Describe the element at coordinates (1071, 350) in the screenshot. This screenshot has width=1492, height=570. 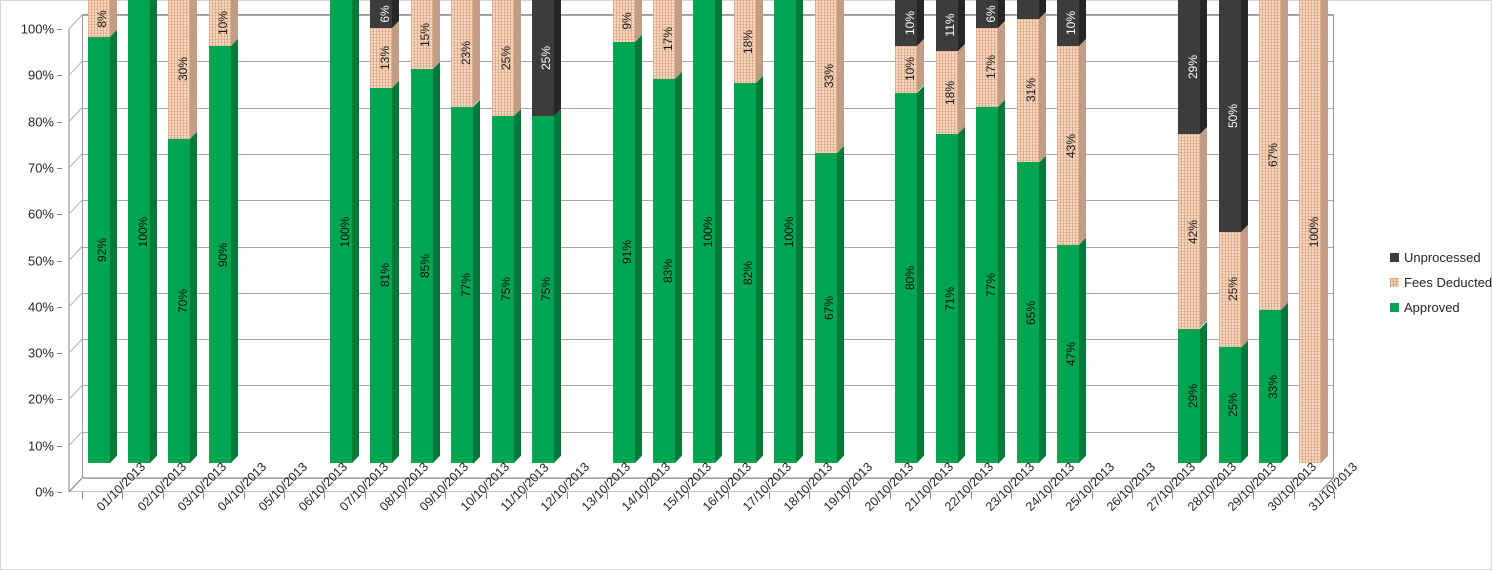
I see `bar-segment-approved: 47%` at that location.